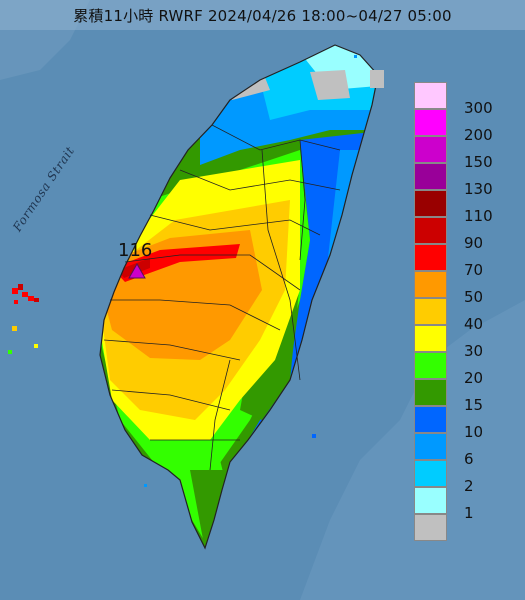 This screenshot has height=600, width=525. I want to click on rainfall-legend: 300 200 150 130 110 90 70 50 40 30 20 15 10 6 2 1, so click(462, 325).